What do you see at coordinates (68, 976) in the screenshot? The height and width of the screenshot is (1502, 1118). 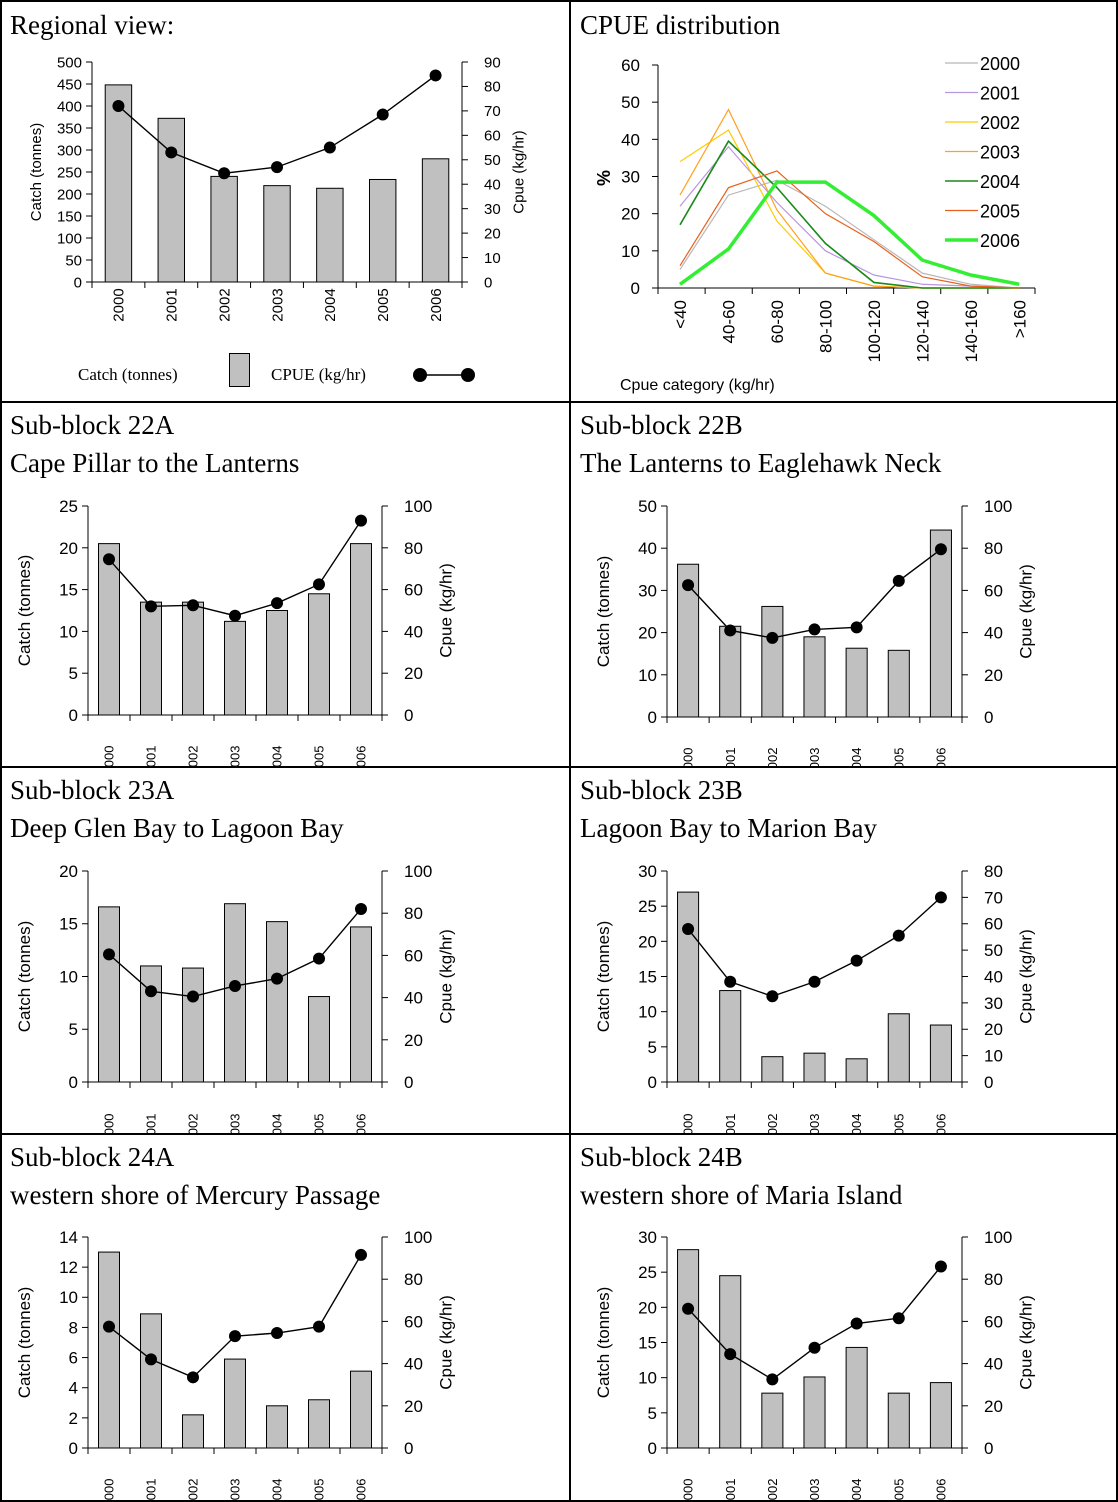 I see `left-tick-label: 10` at bounding box center [68, 976].